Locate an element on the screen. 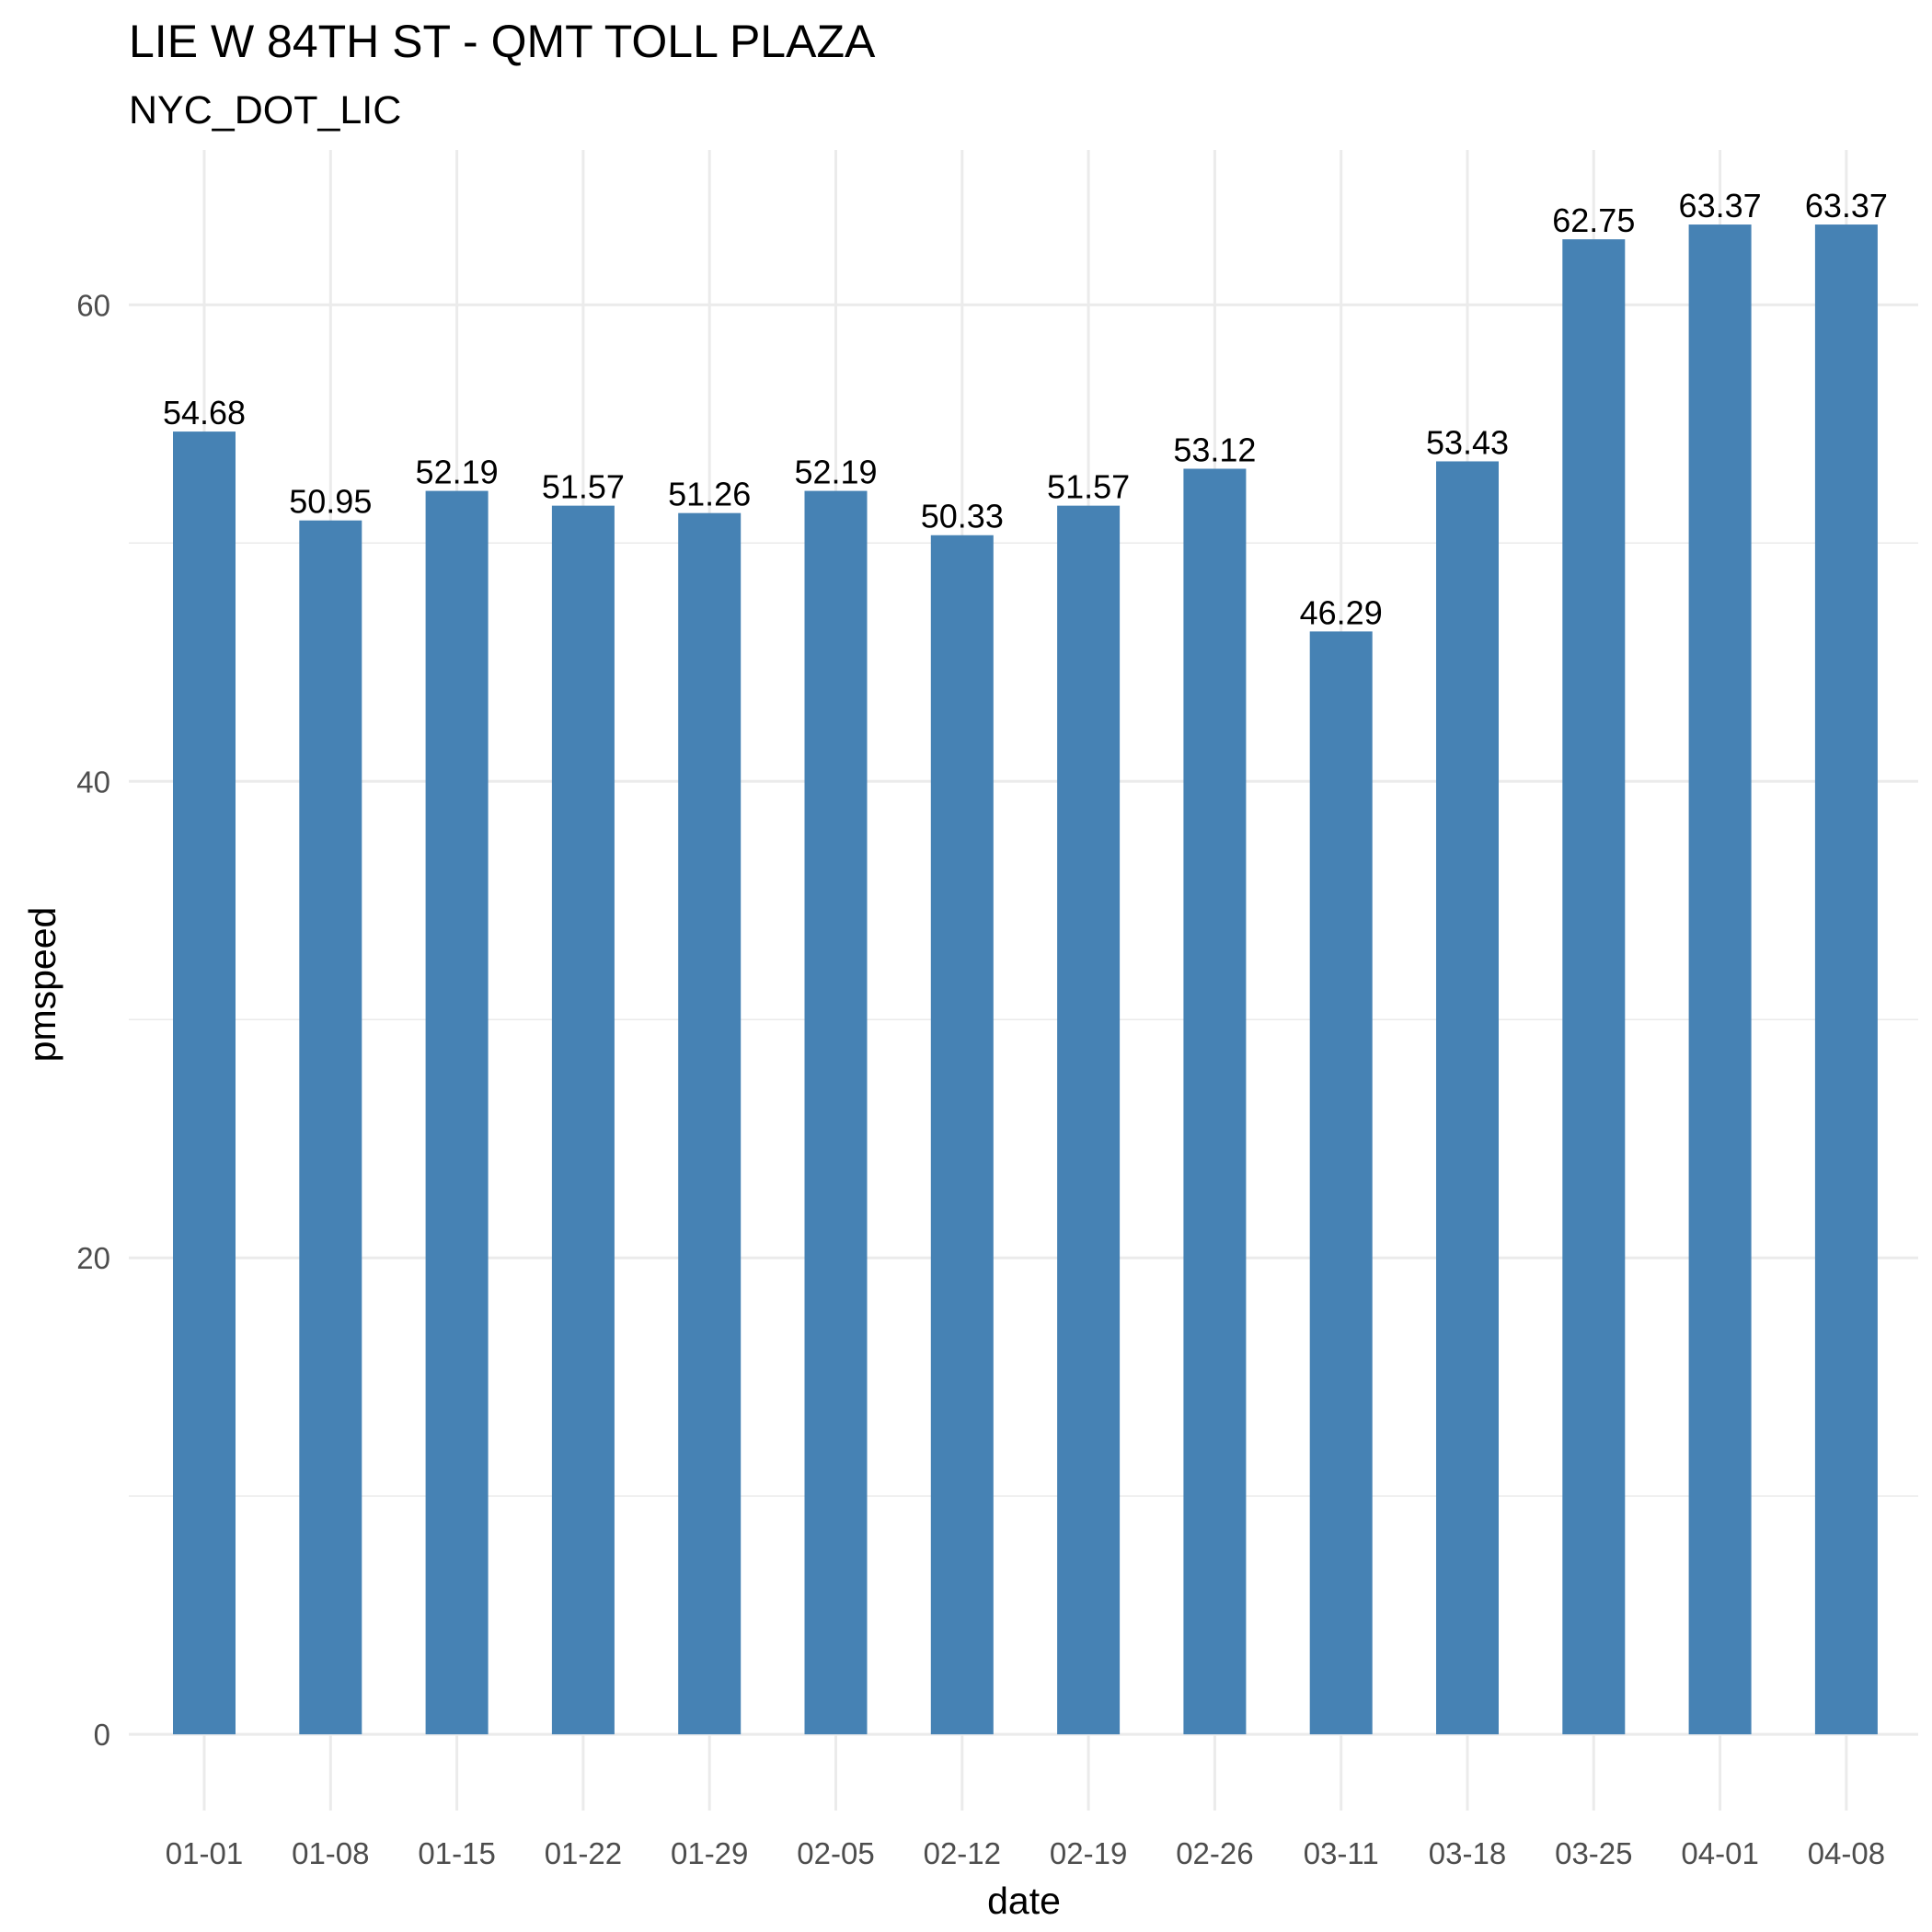  x-tick-label: 01-22 is located at coordinates (583, 1853).